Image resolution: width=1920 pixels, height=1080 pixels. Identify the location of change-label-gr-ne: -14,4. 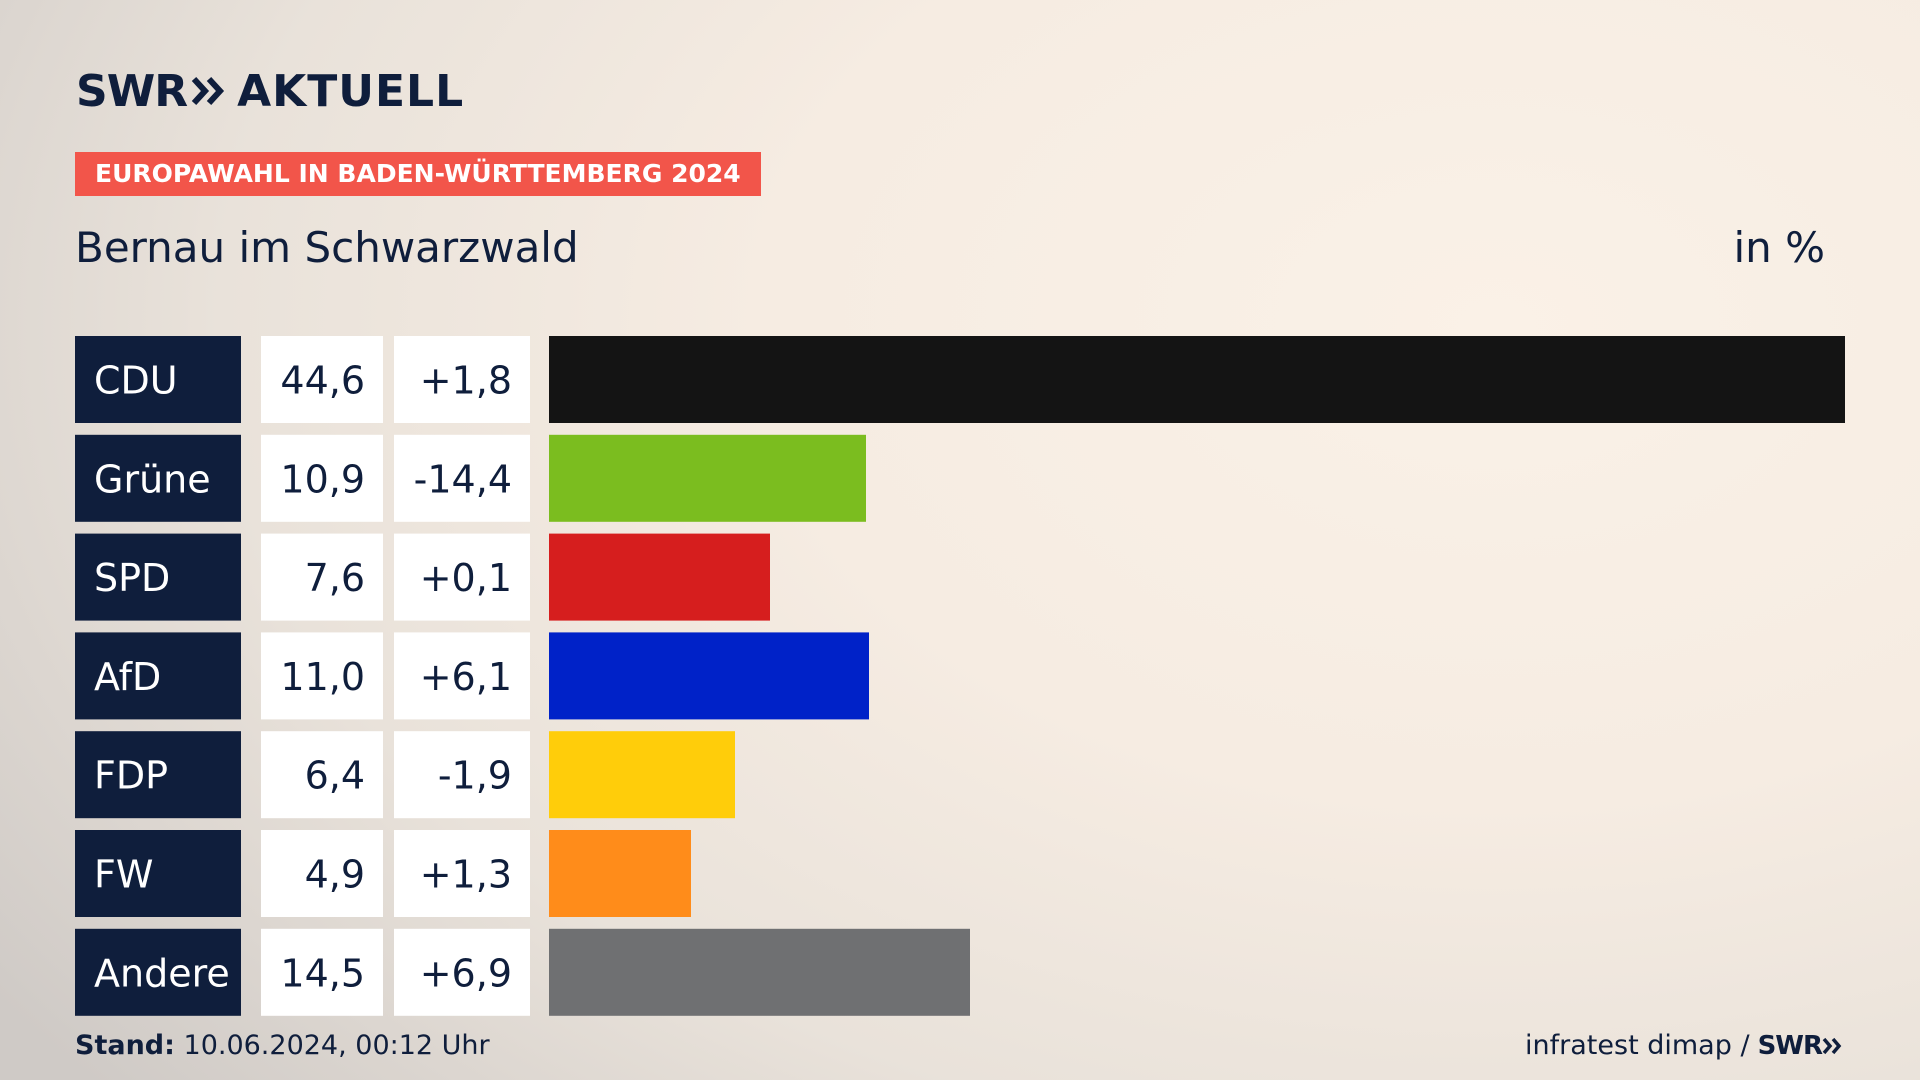
(463, 479).